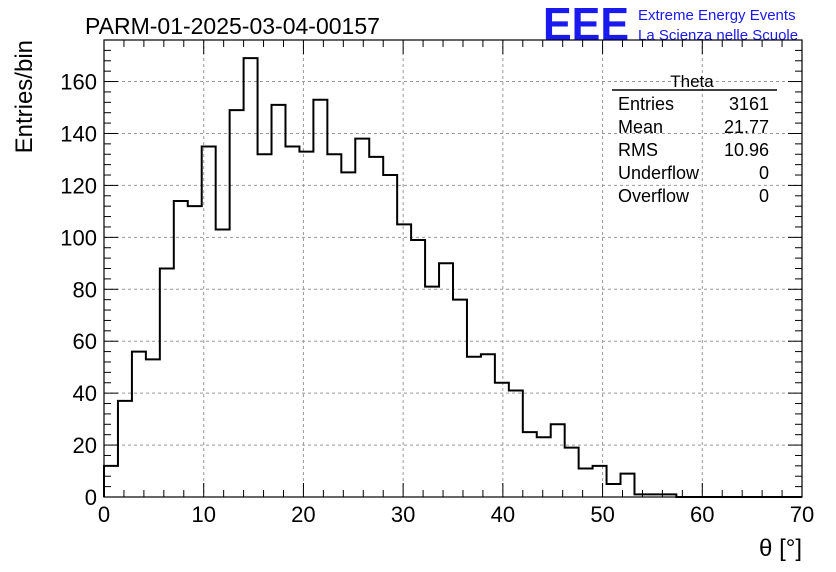 This screenshot has width=836, height=572. Describe the element at coordinates (403, 514) in the screenshot. I see `x-tick-label: 30` at that location.